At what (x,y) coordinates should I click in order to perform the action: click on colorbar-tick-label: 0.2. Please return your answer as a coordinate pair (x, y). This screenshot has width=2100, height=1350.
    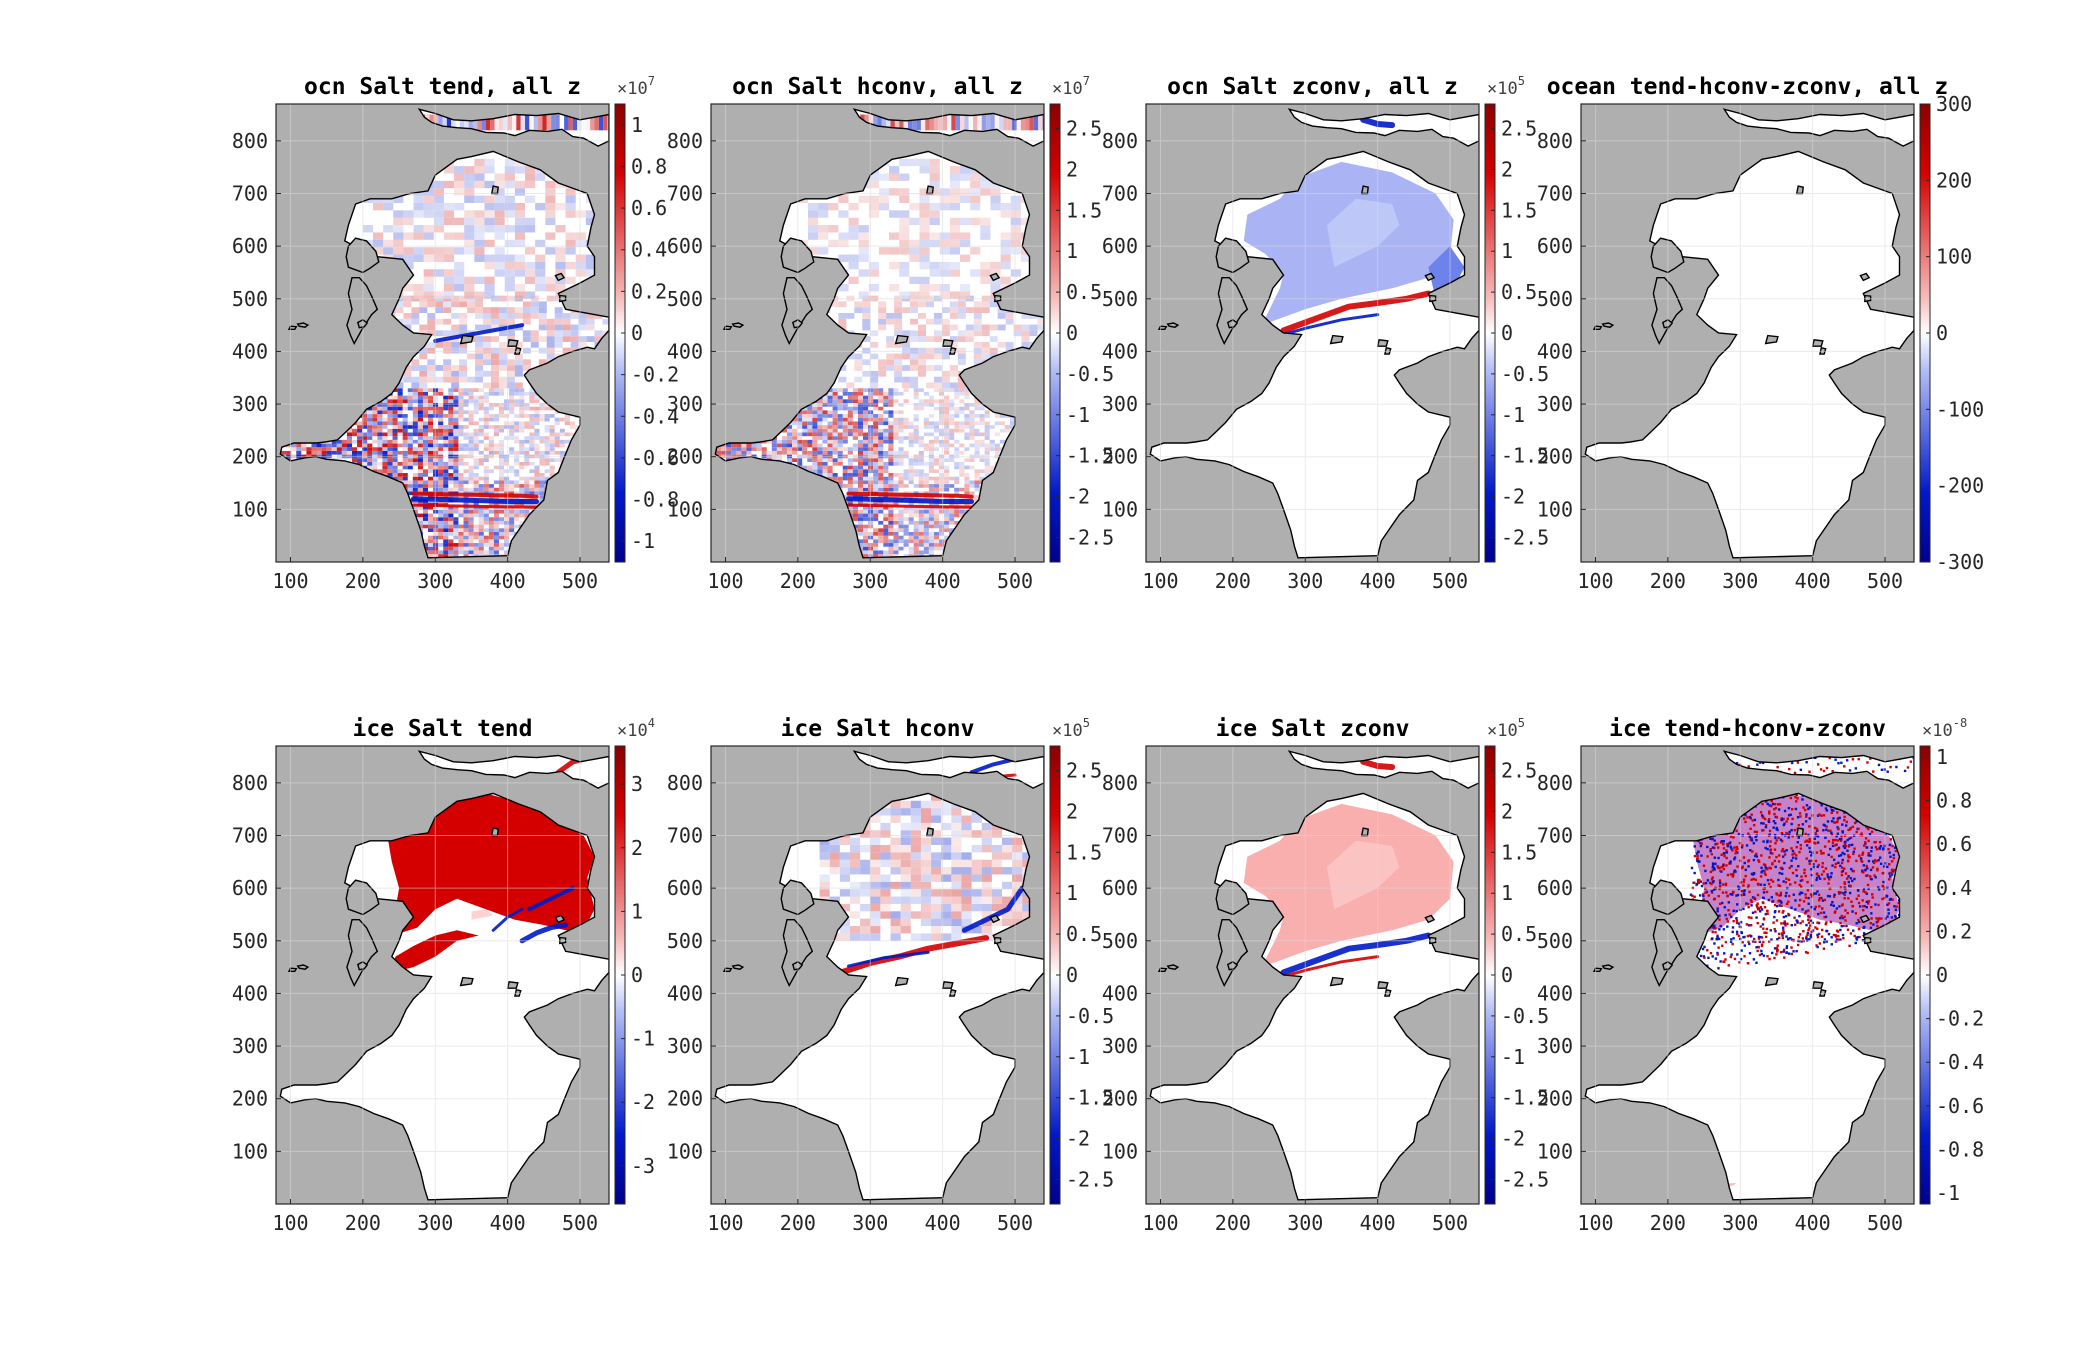
    Looking at the image, I should click on (1954, 931).